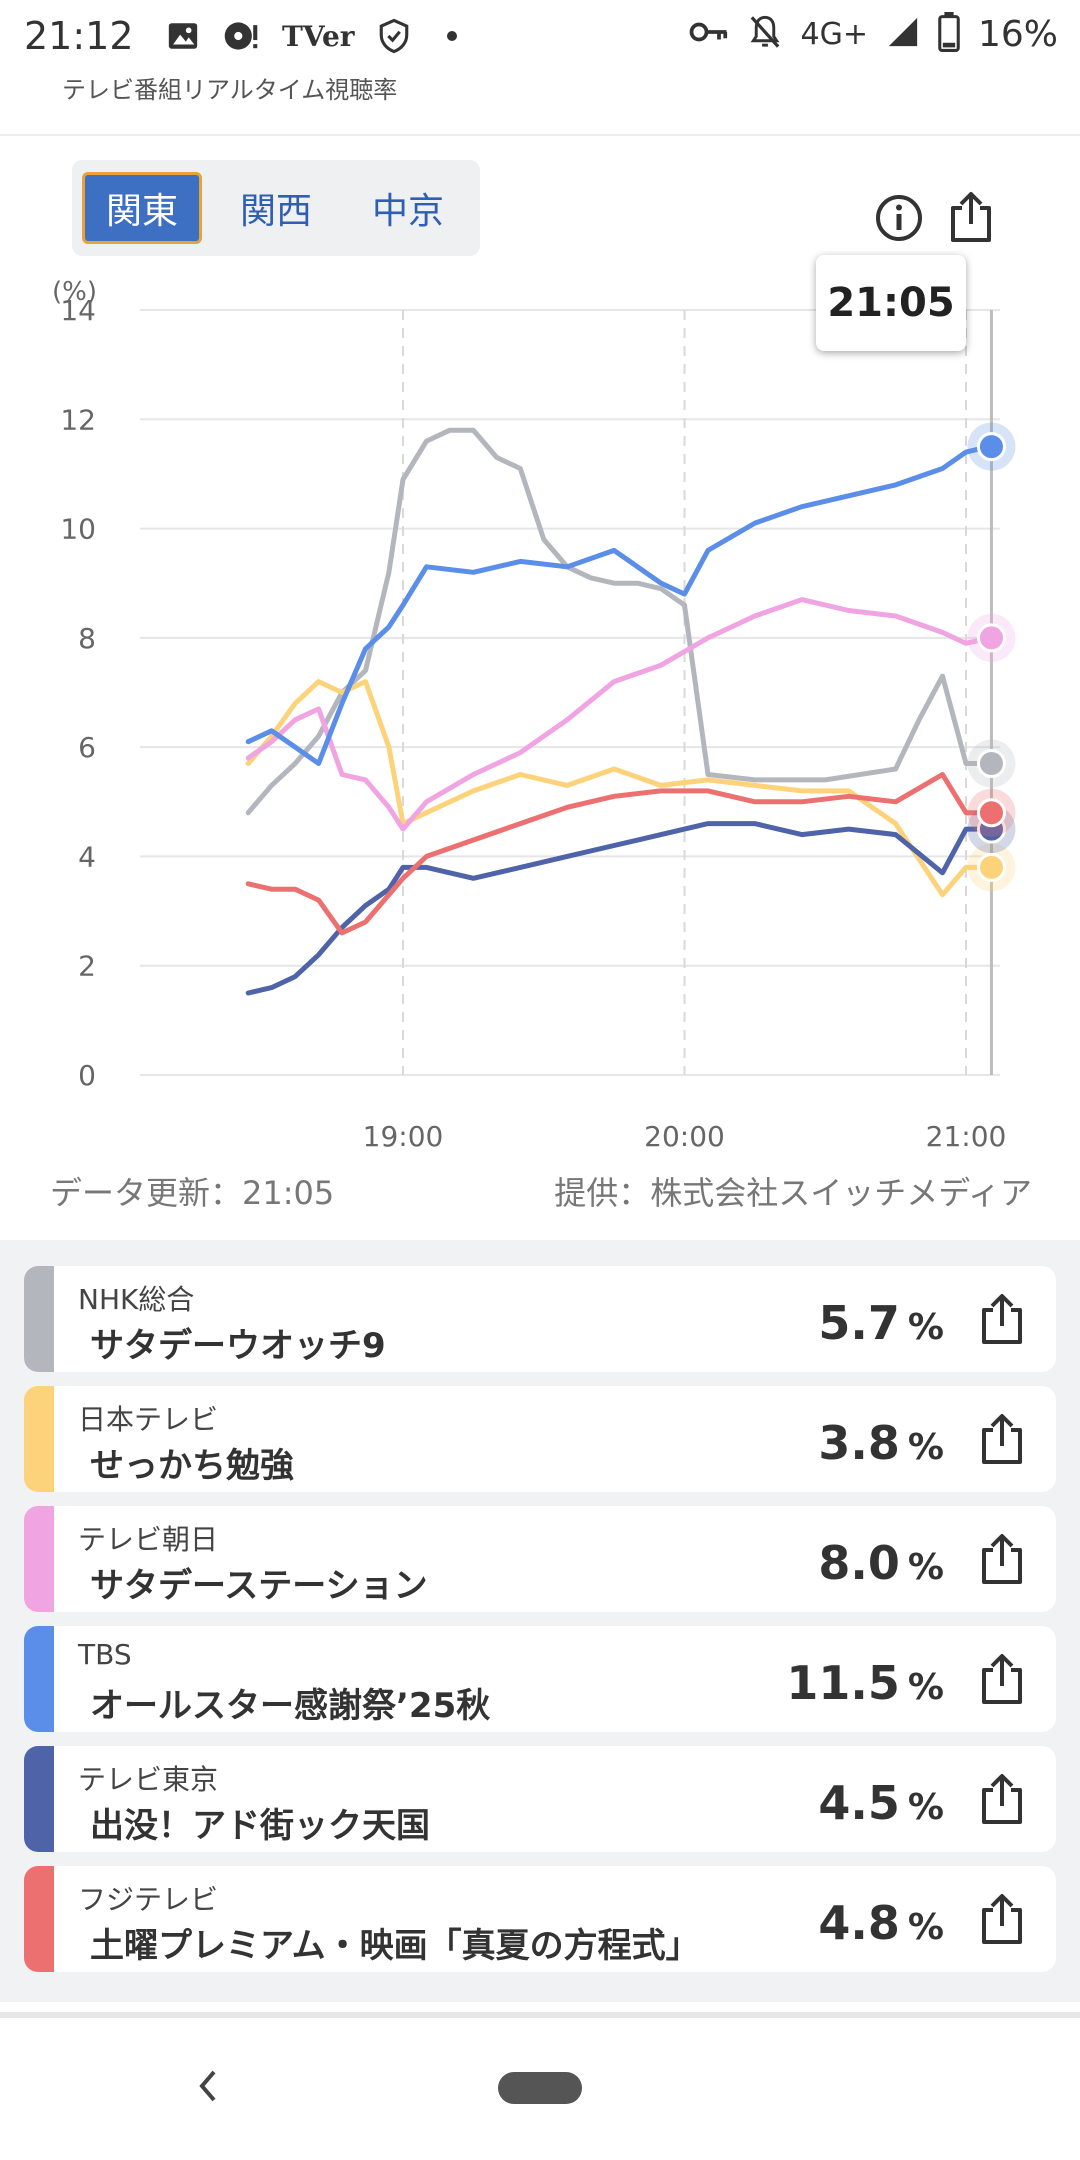  What do you see at coordinates (881, 1563) in the screenshot?
I see `rating-value: 8.0%` at bounding box center [881, 1563].